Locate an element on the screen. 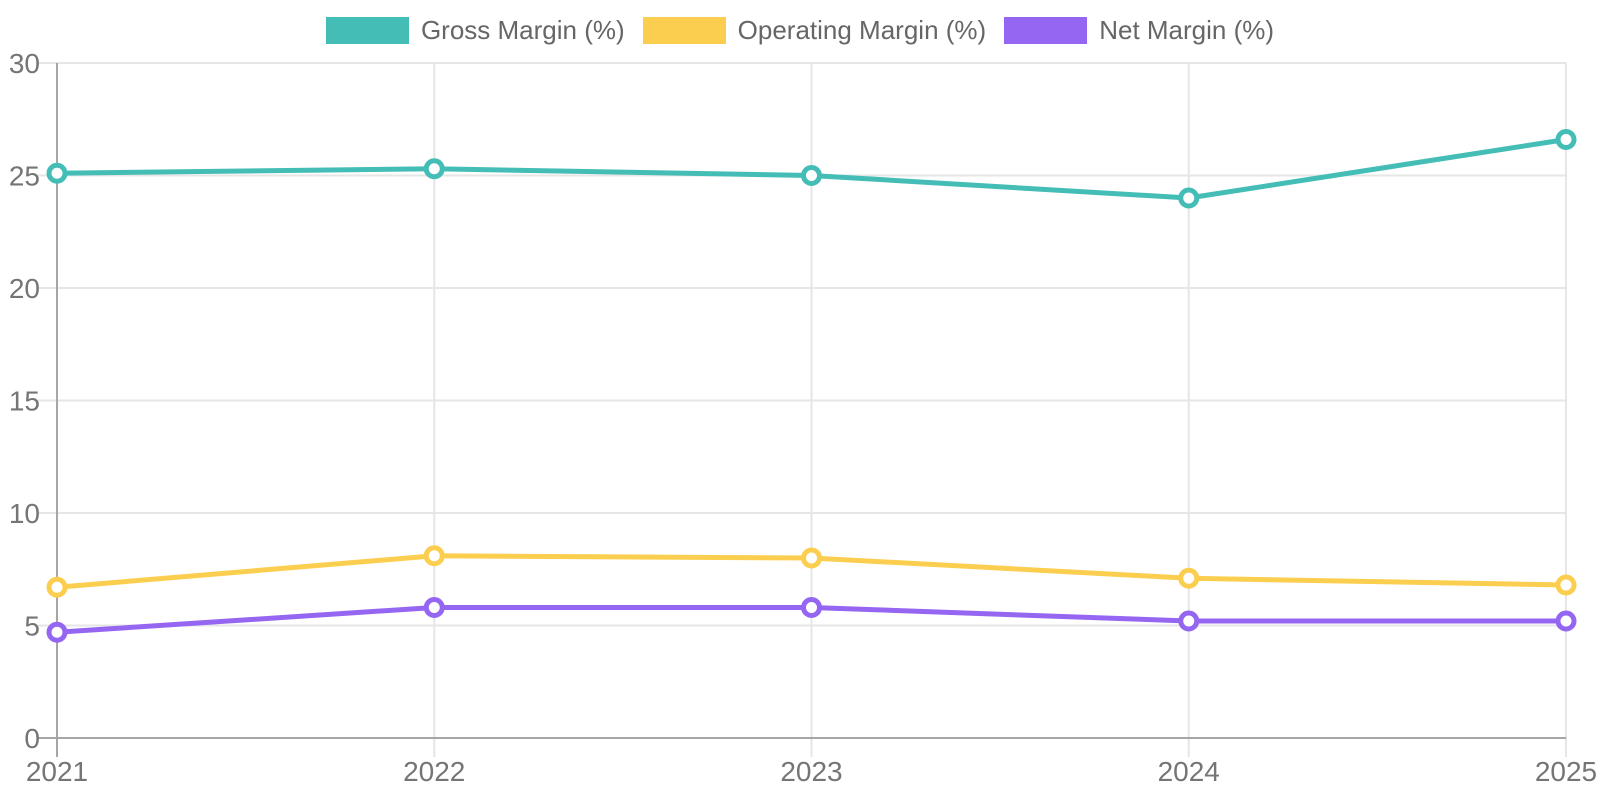 Image resolution: width=1600 pixels, height=800 pixels. y-tick-label-20: 20 is located at coordinates (24, 288).